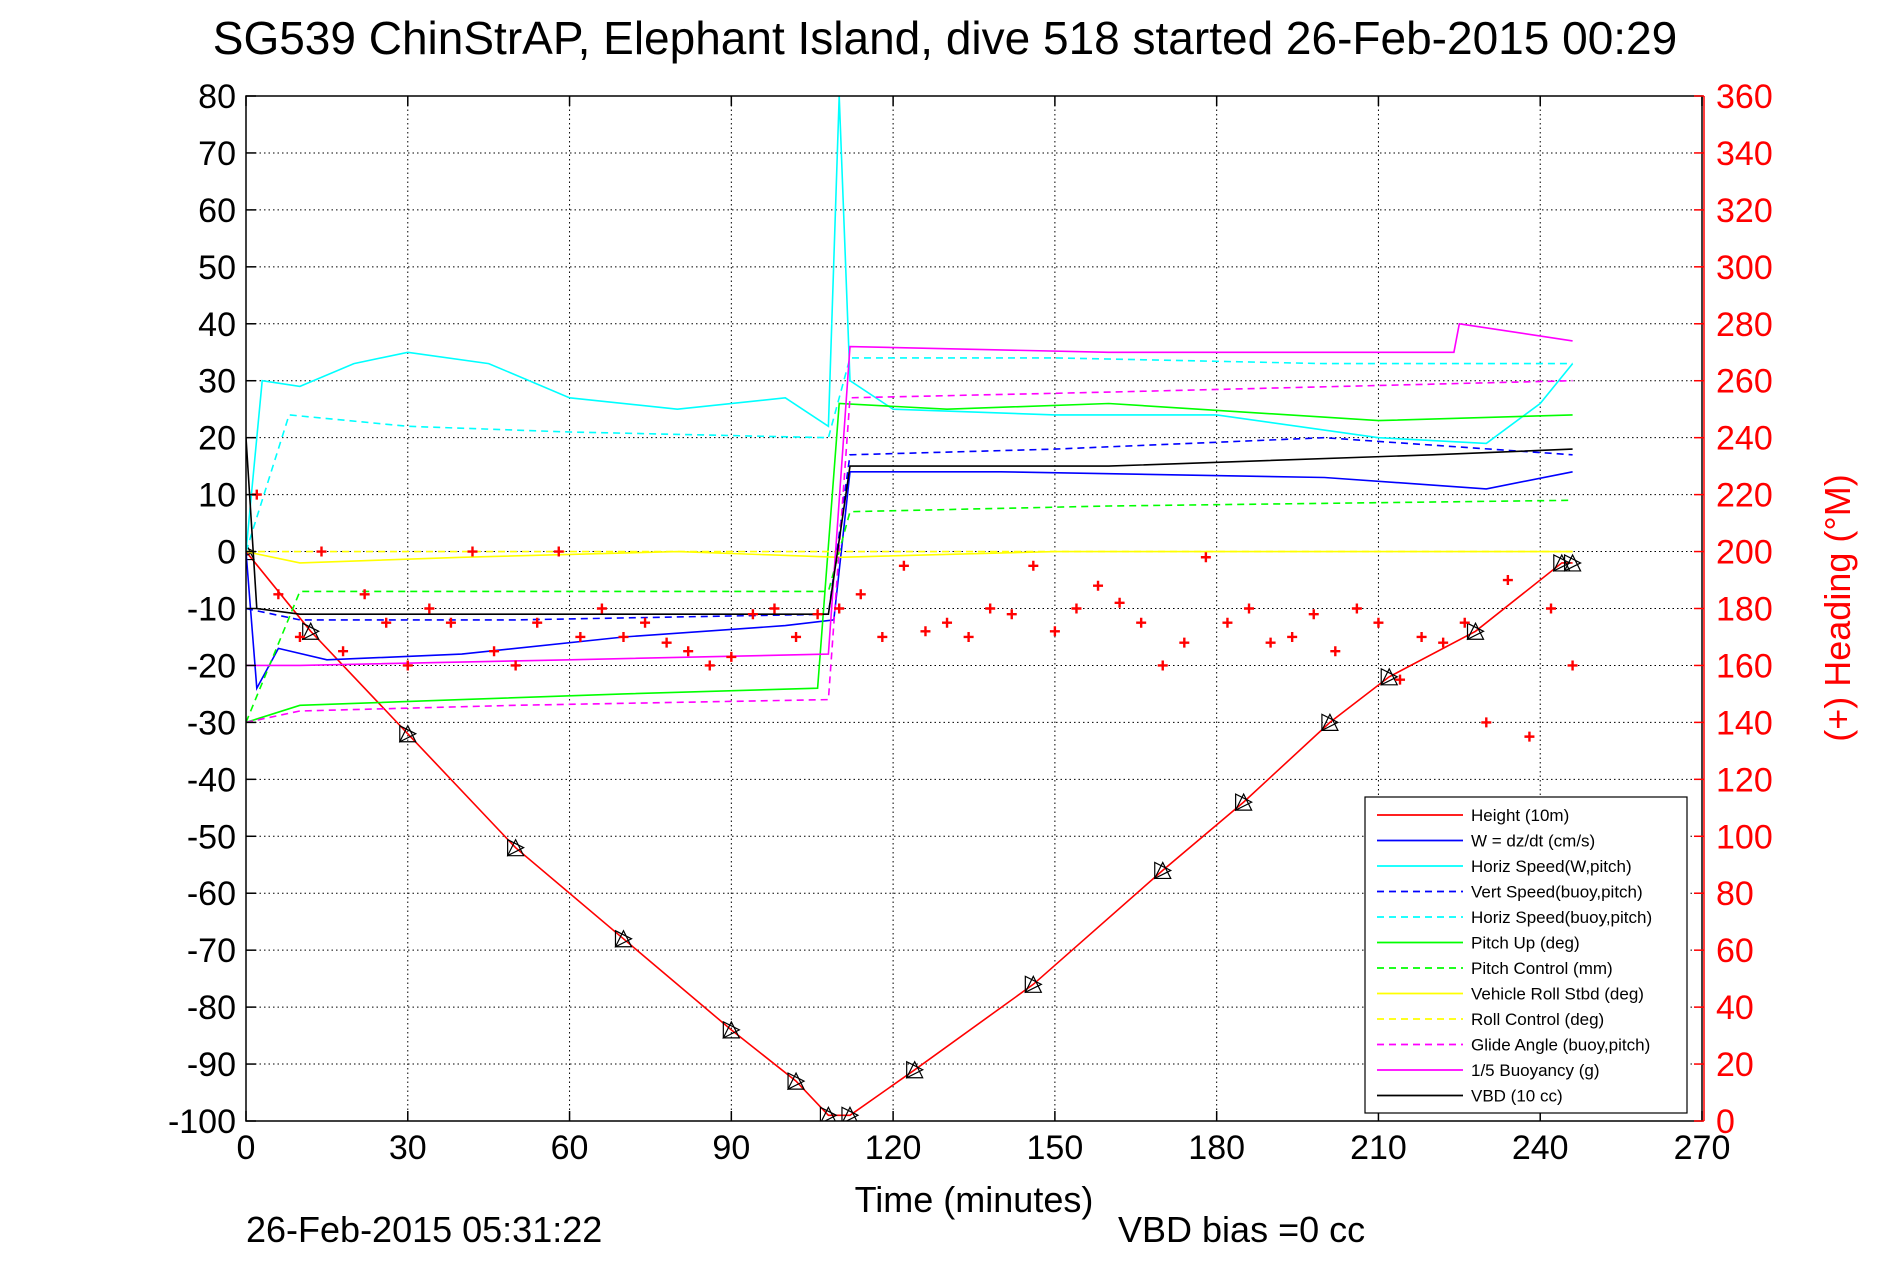 This screenshot has height=1262, width=1891. Describe the element at coordinates (1540, 1148) in the screenshot. I see `x-tick-label: 240` at that location.